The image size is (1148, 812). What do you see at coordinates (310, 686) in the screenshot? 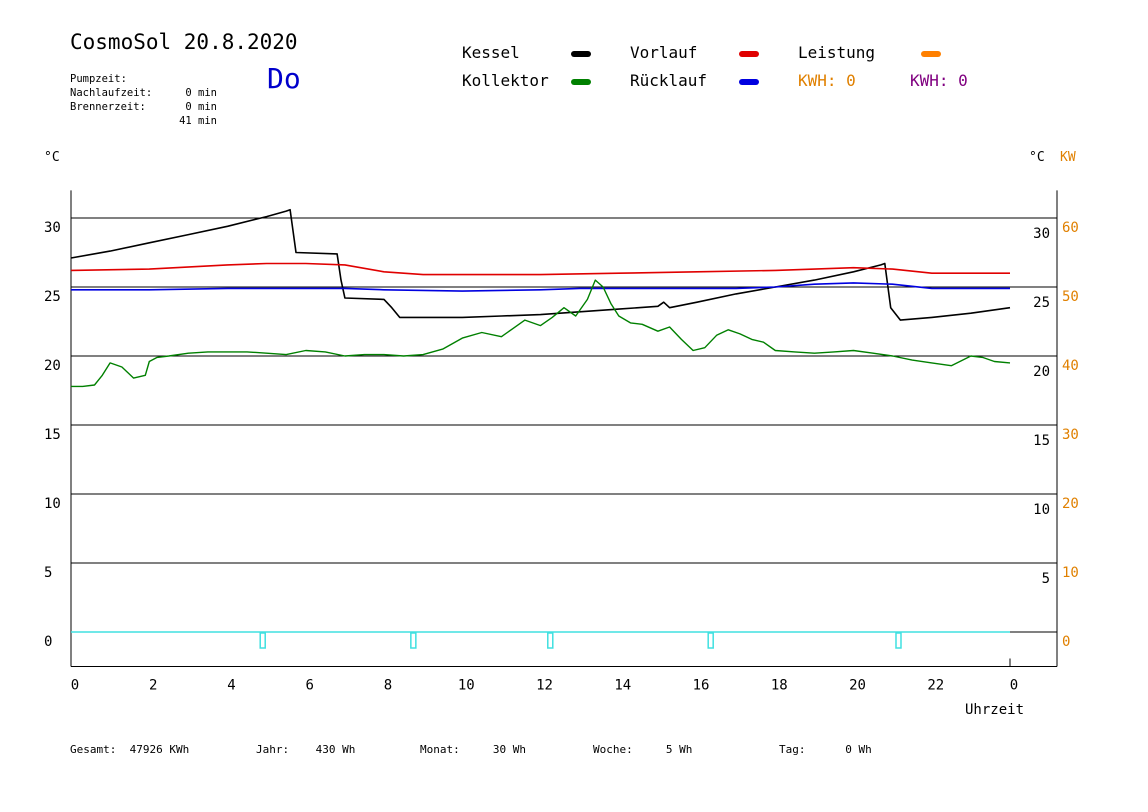
I see `x-tick-label: 6` at bounding box center [310, 686].